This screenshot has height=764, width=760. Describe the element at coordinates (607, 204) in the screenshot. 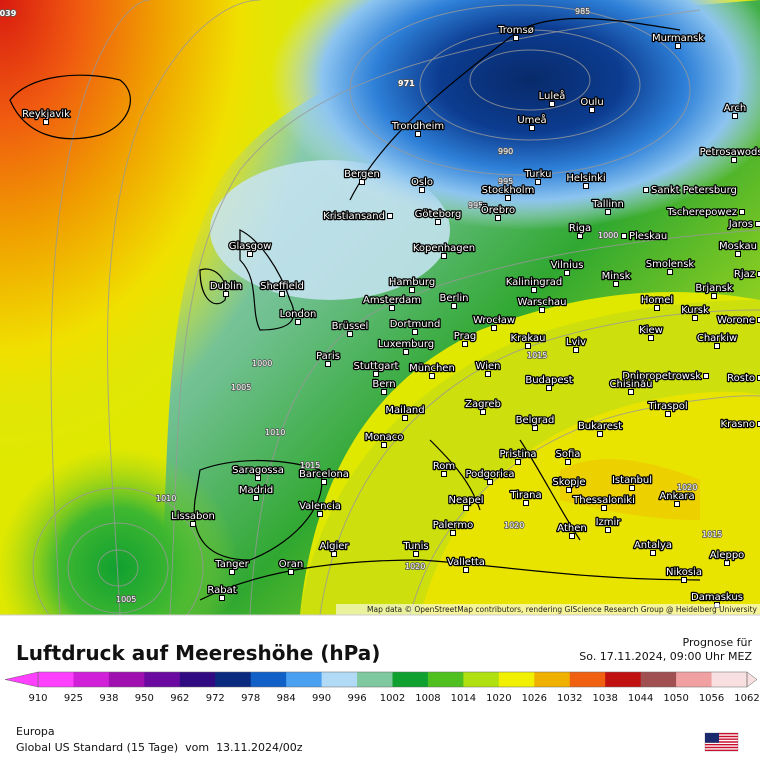

I see `city-label: Tallinn` at that location.